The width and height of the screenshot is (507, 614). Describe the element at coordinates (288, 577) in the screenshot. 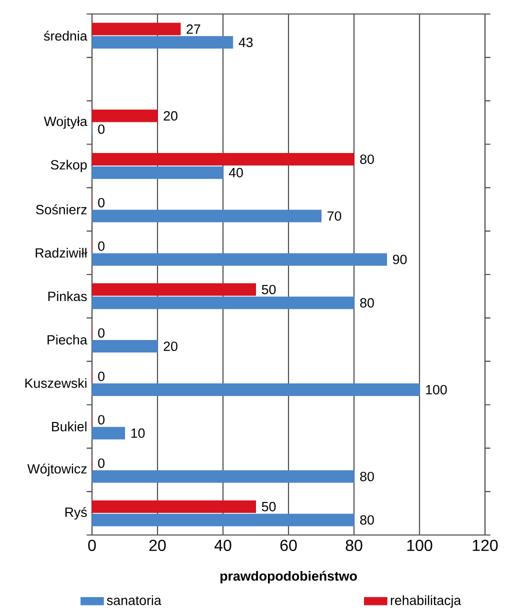

I see `x-axis-title: prawdopodobieństwo` at that location.